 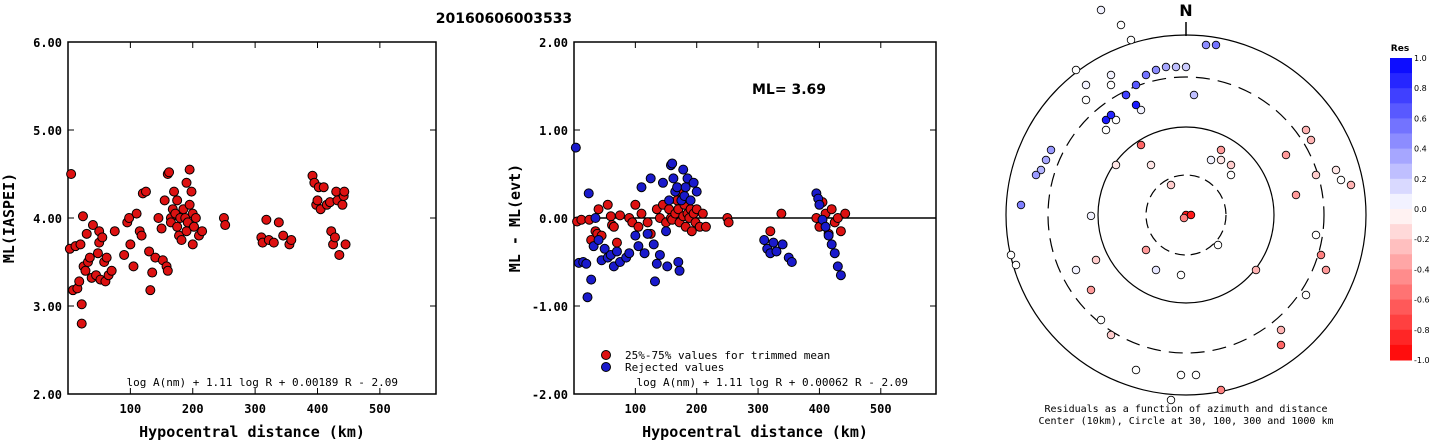 I want to click on panel2-points, so click(x=710, y=222).